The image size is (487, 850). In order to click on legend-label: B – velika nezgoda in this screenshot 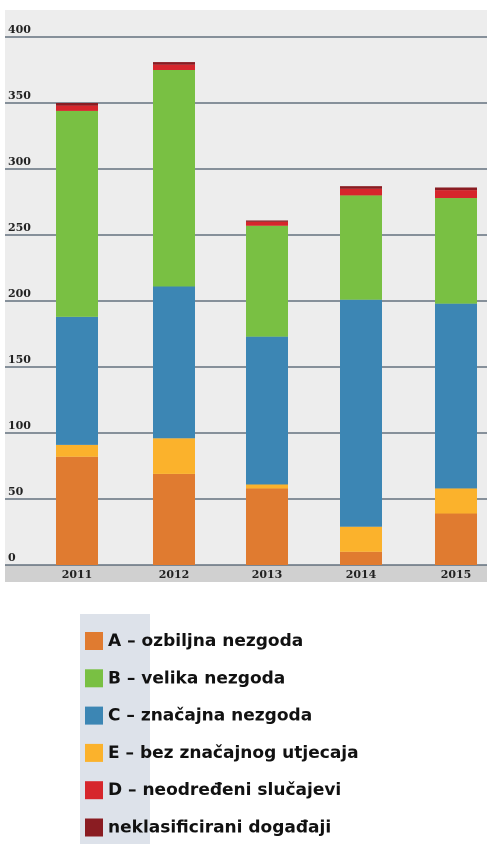, I will do `click(196, 678)`.